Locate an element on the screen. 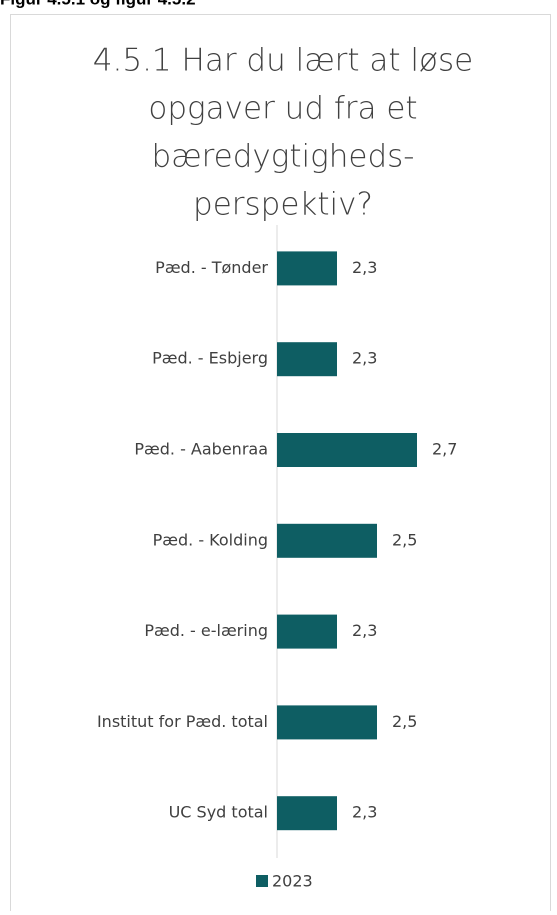 Image resolution: width=557 pixels, height=915 pixels. value-label: 2,7 is located at coordinates (444, 449).